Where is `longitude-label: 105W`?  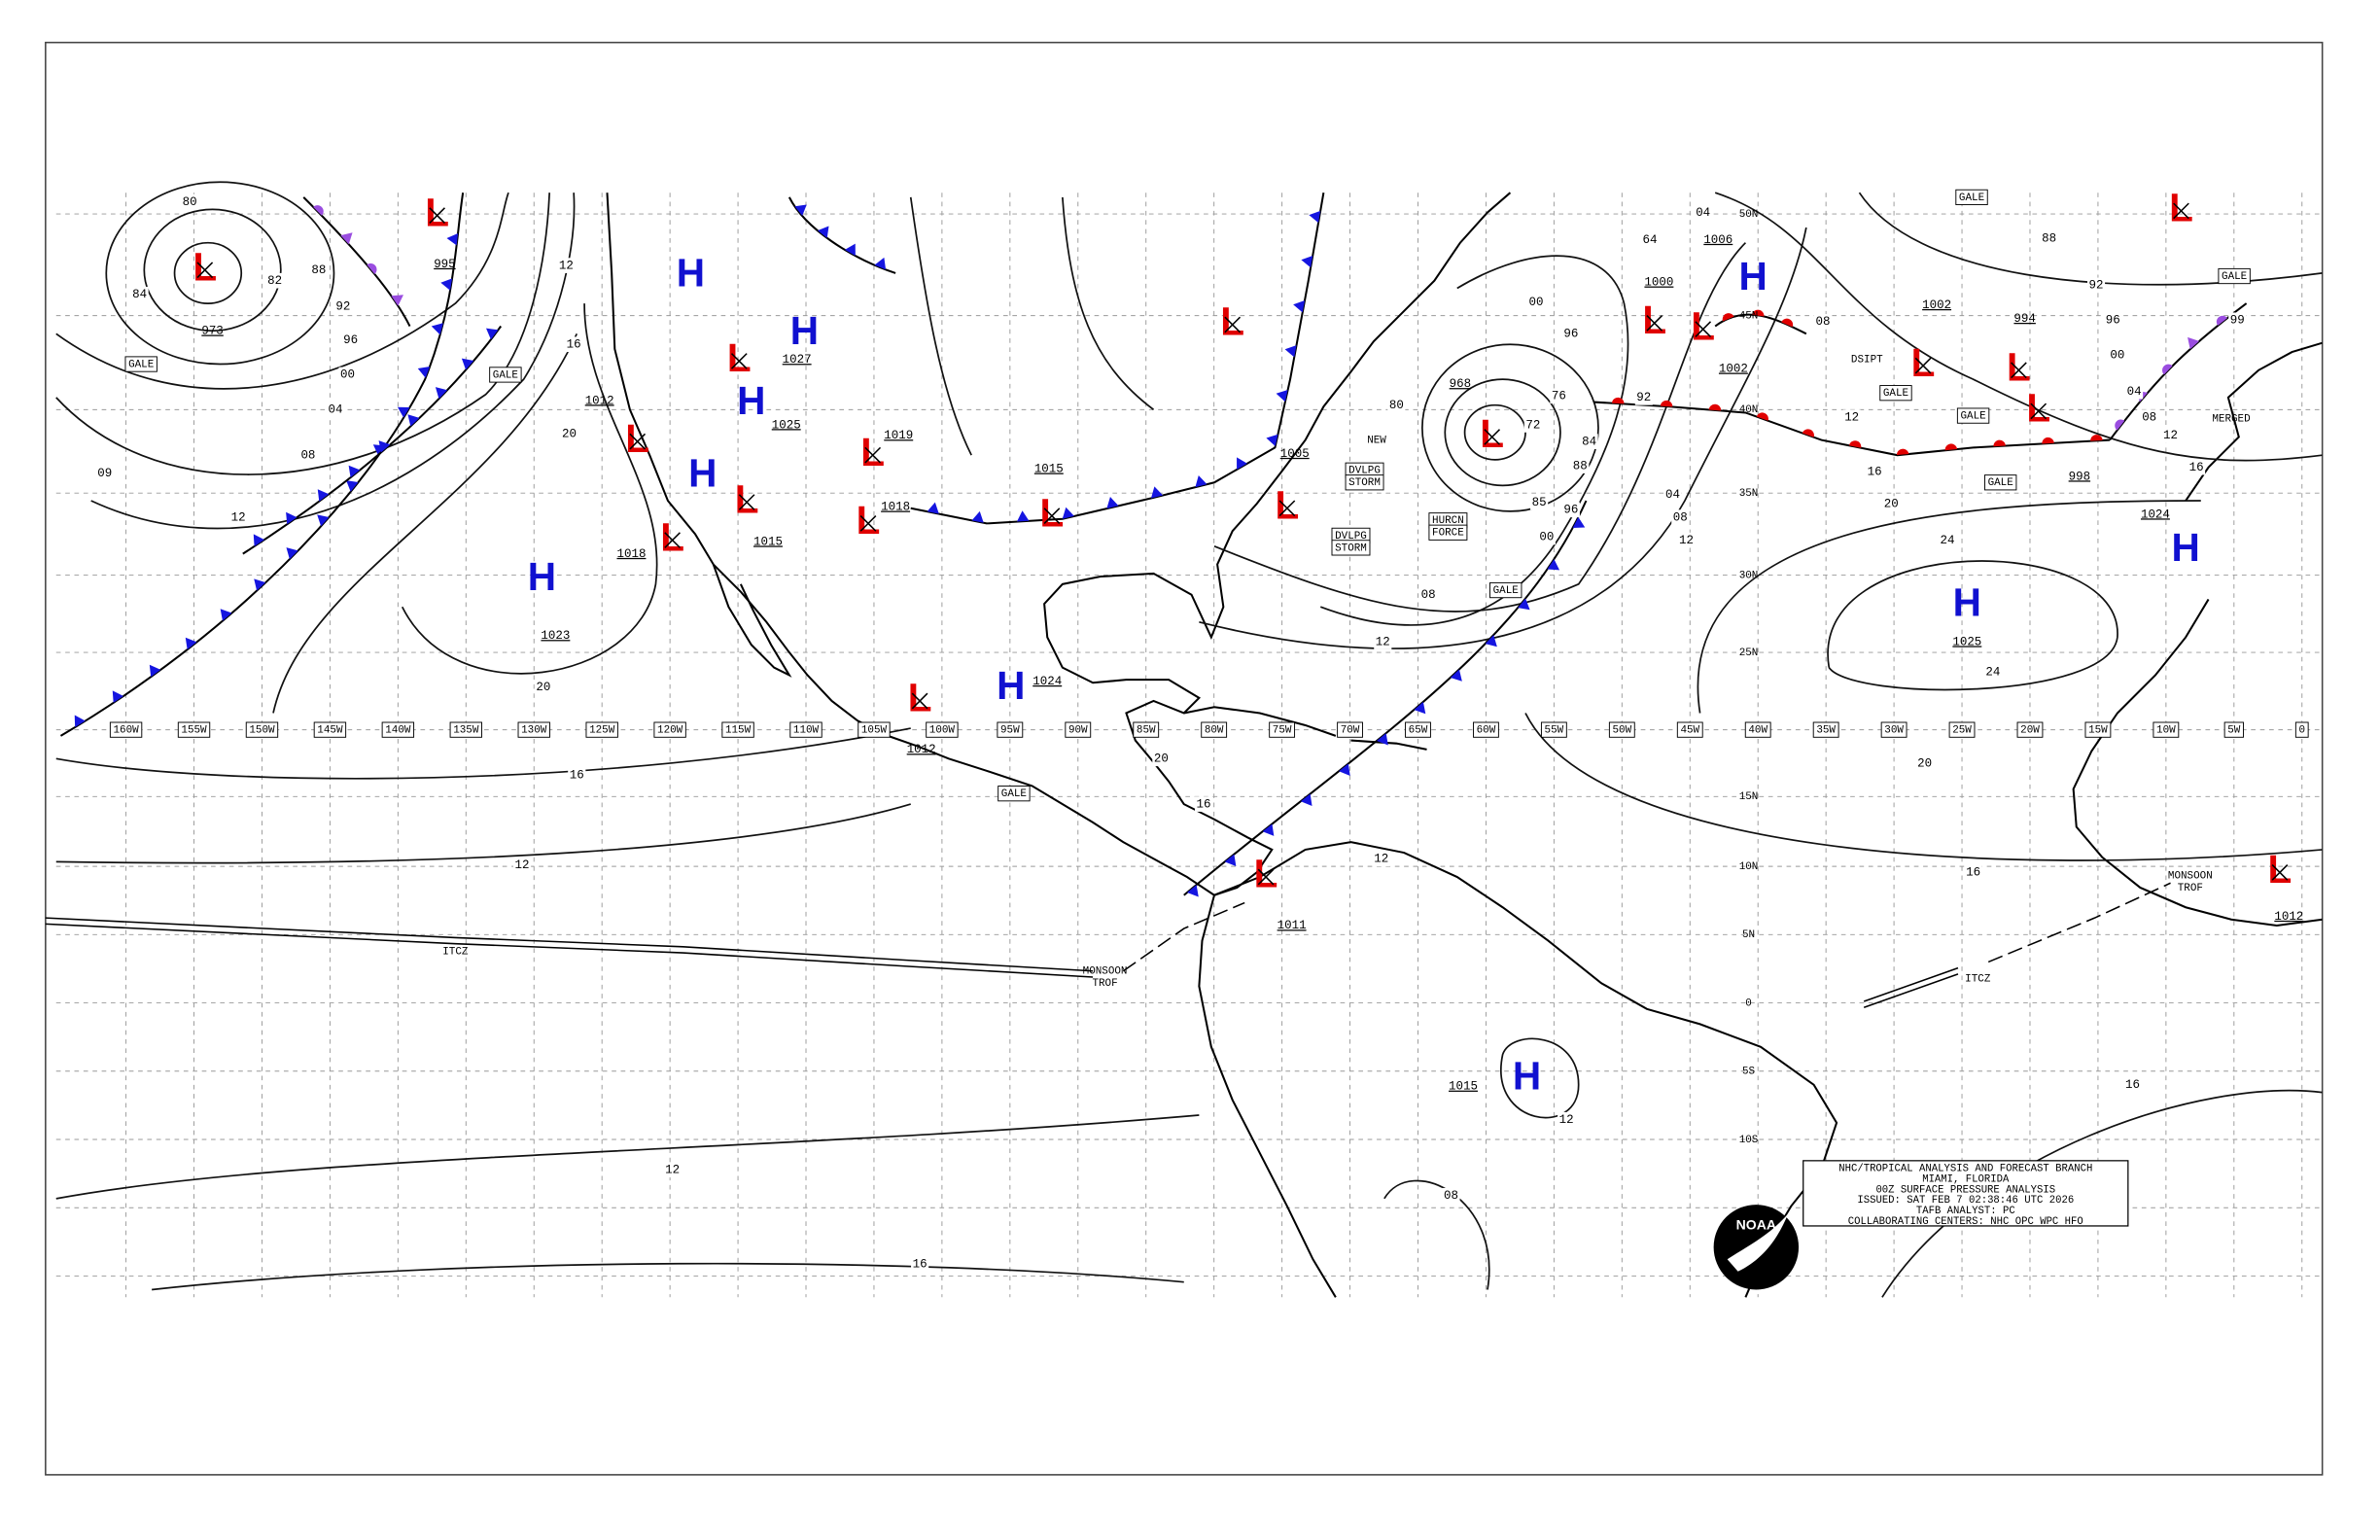 longitude-label: 105W is located at coordinates (874, 731).